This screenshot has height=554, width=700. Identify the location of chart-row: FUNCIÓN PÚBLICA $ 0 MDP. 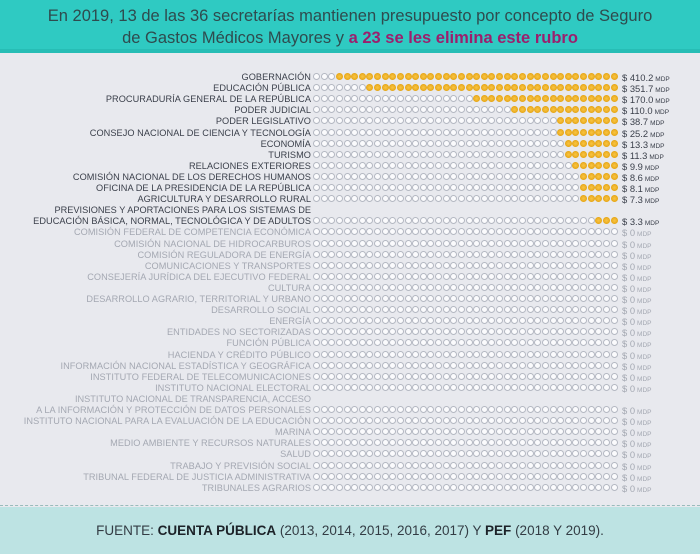
(350, 343).